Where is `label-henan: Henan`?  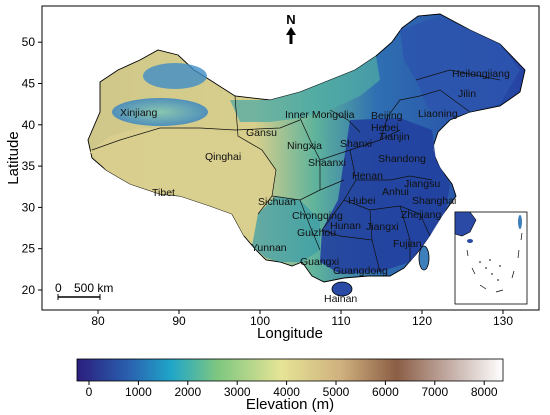
label-henan: Henan is located at coordinates (367, 176).